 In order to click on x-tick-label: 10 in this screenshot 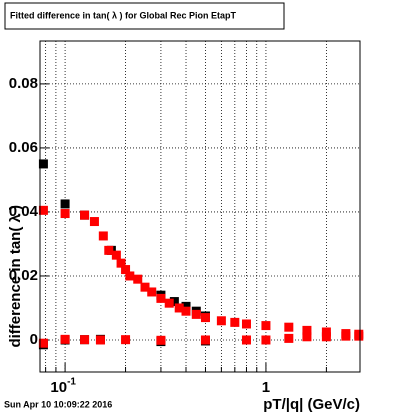, I will do `click(58, 387)`.